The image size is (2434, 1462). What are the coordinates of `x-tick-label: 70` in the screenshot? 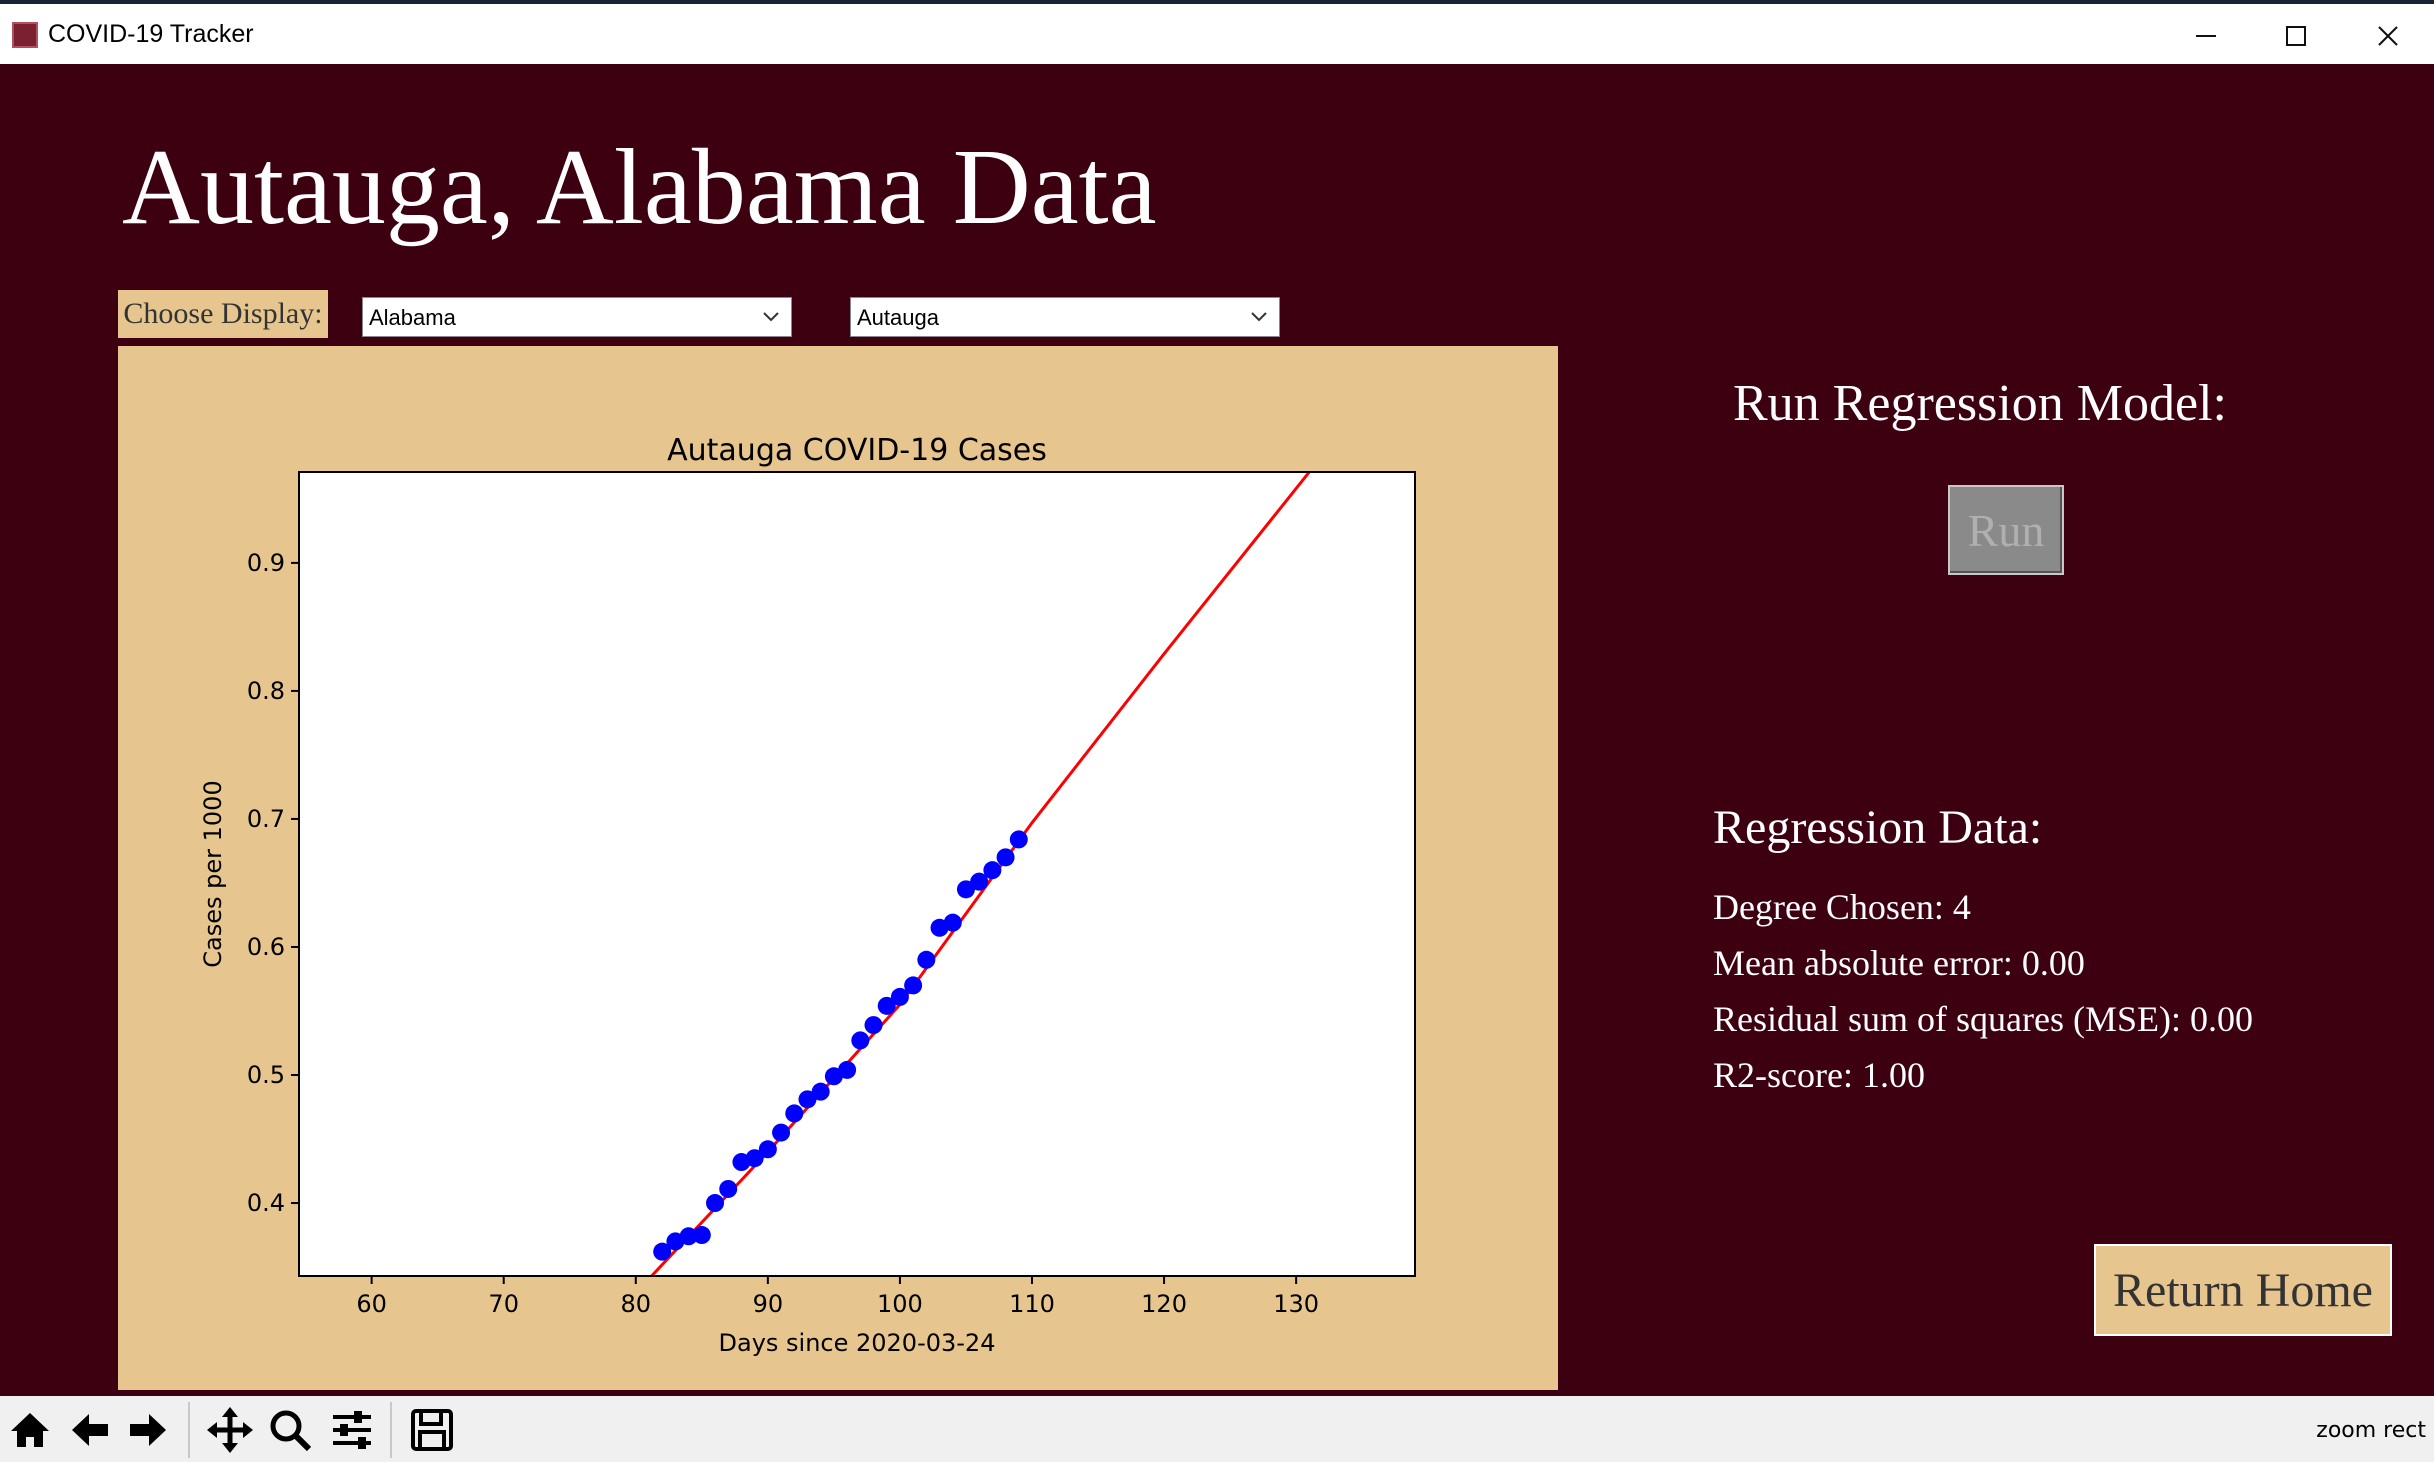 It's located at (503, 1304).